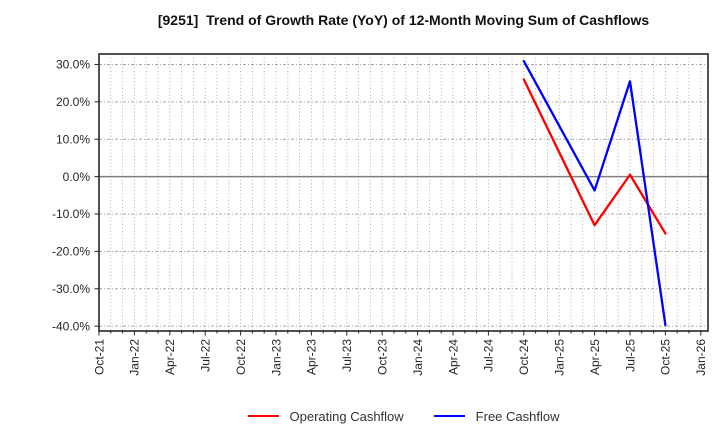  I want to click on x-tick-label: Jan-22, so click(135, 357).